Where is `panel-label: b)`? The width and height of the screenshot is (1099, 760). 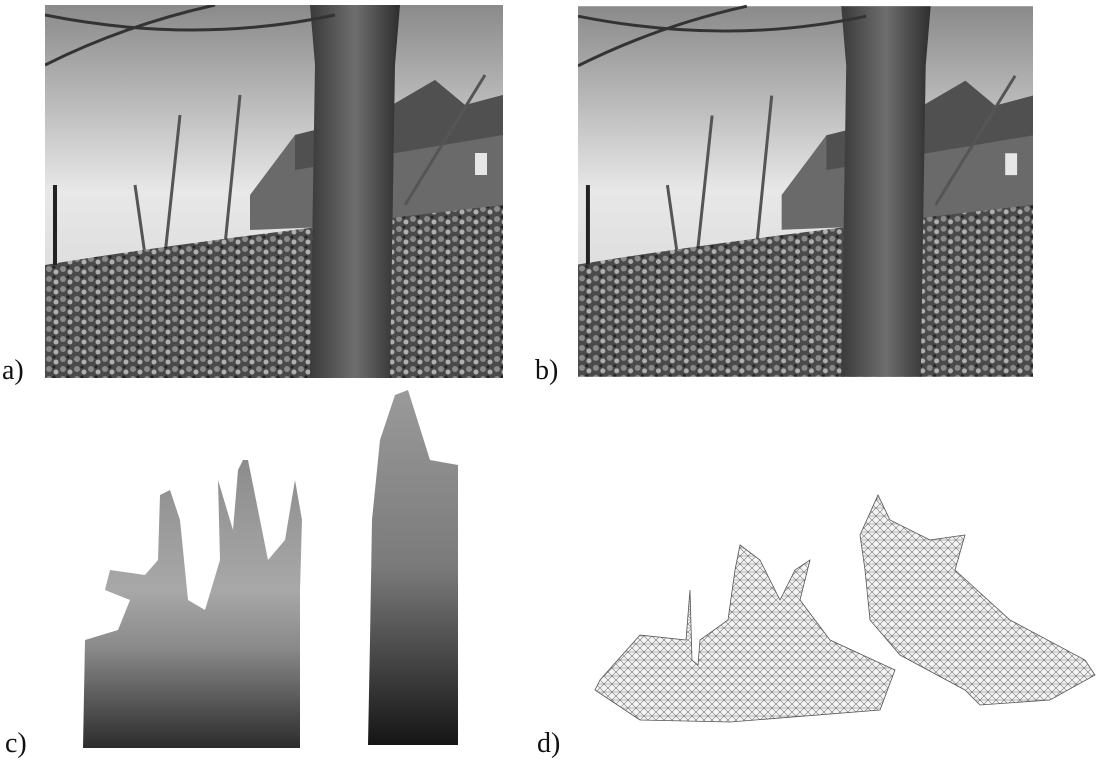 panel-label: b) is located at coordinates (546, 370).